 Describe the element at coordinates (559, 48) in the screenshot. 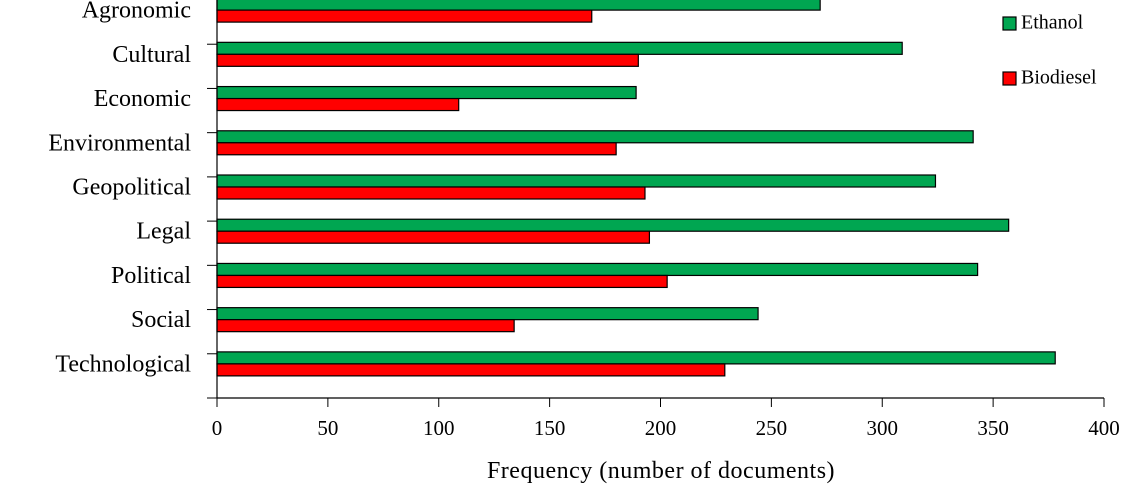

I see `bar-ethanol-cultural` at that location.